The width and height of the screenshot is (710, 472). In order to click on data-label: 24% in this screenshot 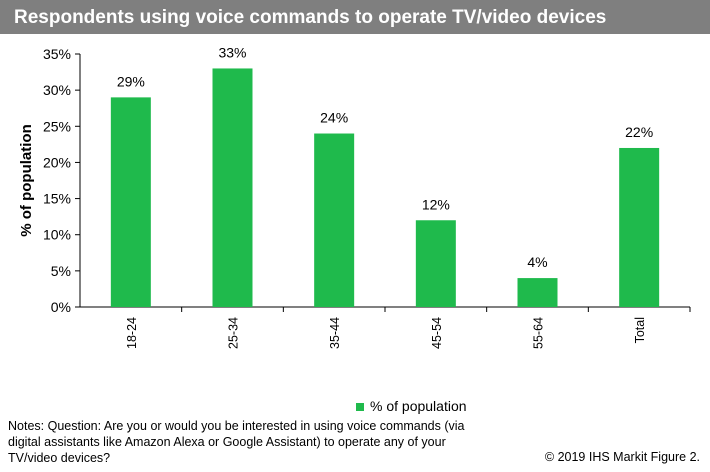, I will do `click(334, 118)`.